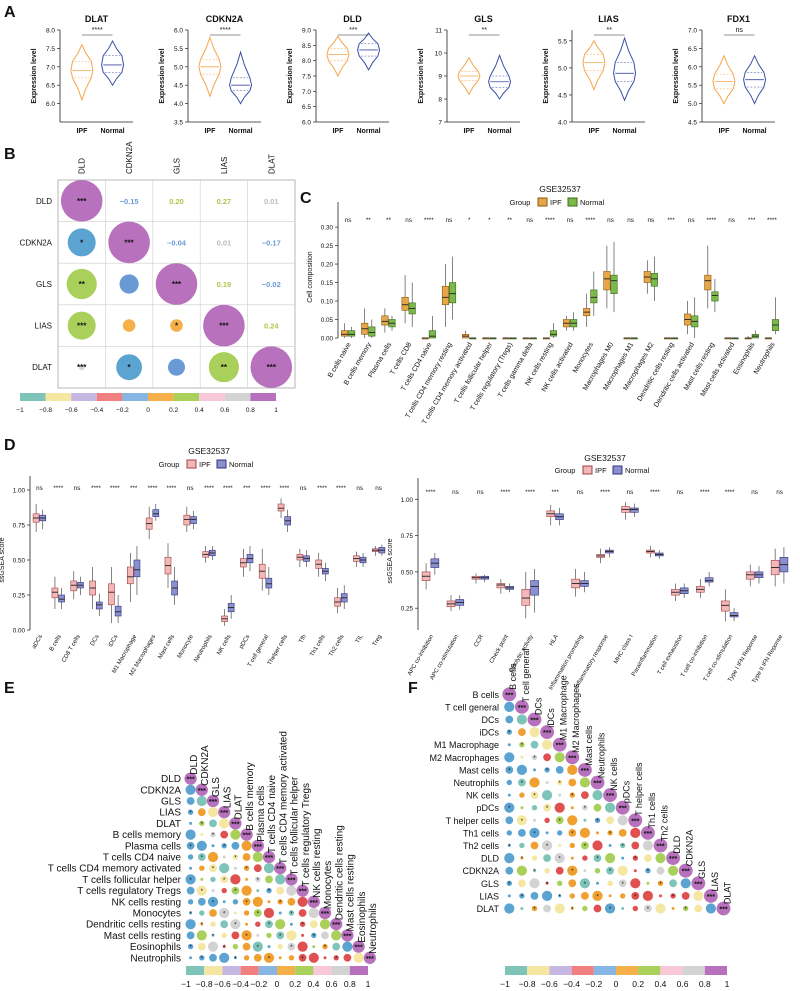  I want to click on corr-value: 0.01, so click(271, 201).